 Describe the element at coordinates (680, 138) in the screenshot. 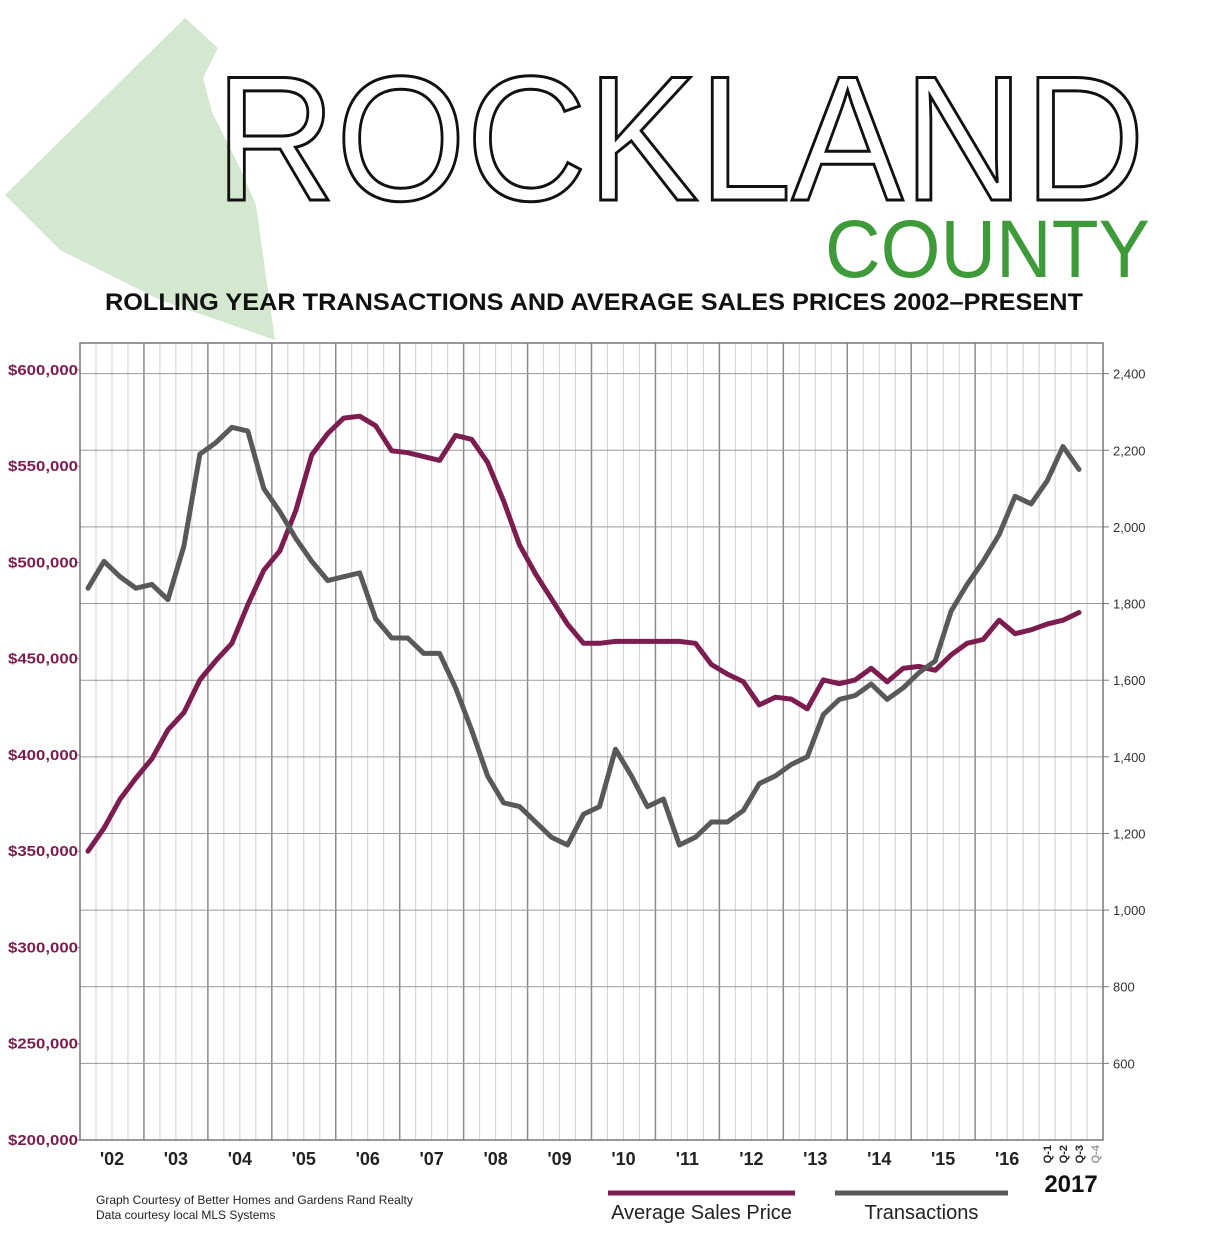

I see `title: ROCKLAND` at that location.